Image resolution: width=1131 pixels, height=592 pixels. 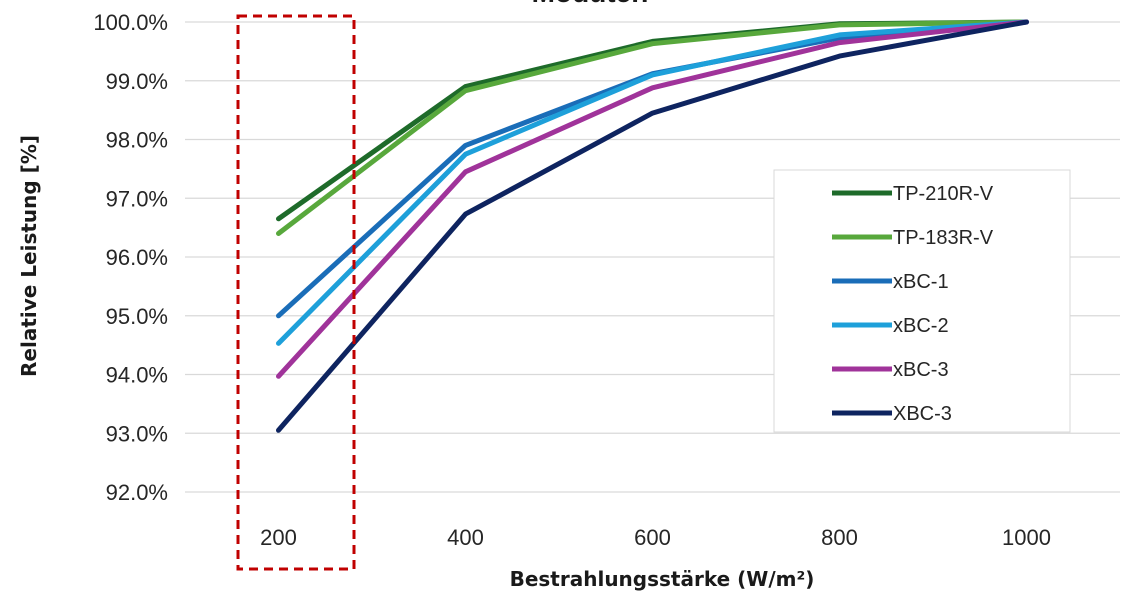 What do you see at coordinates (137, 140) in the screenshot?
I see `y-tick-label: 98.0%` at bounding box center [137, 140].